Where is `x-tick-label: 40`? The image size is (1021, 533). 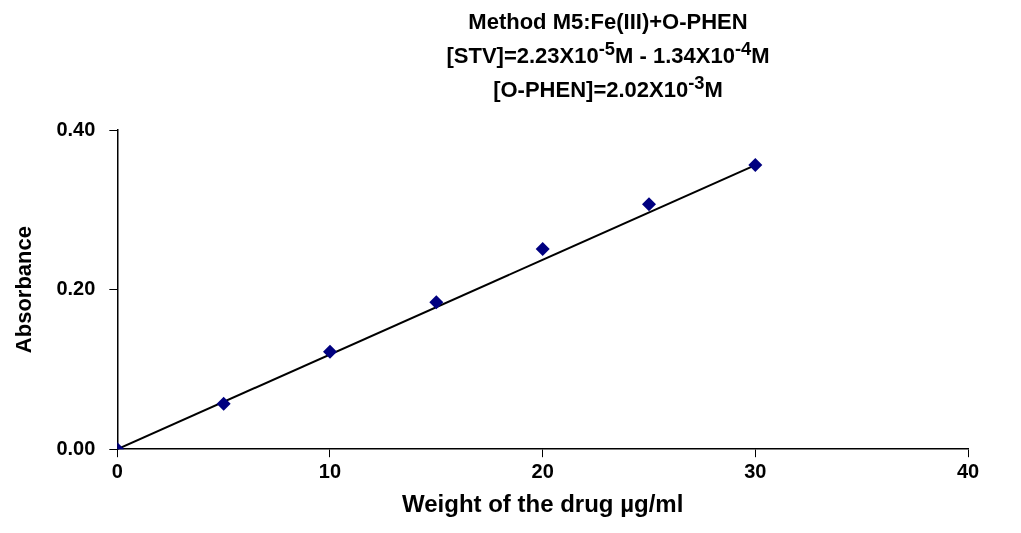
x-tick-label: 40 is located at coordinates (968, 470).